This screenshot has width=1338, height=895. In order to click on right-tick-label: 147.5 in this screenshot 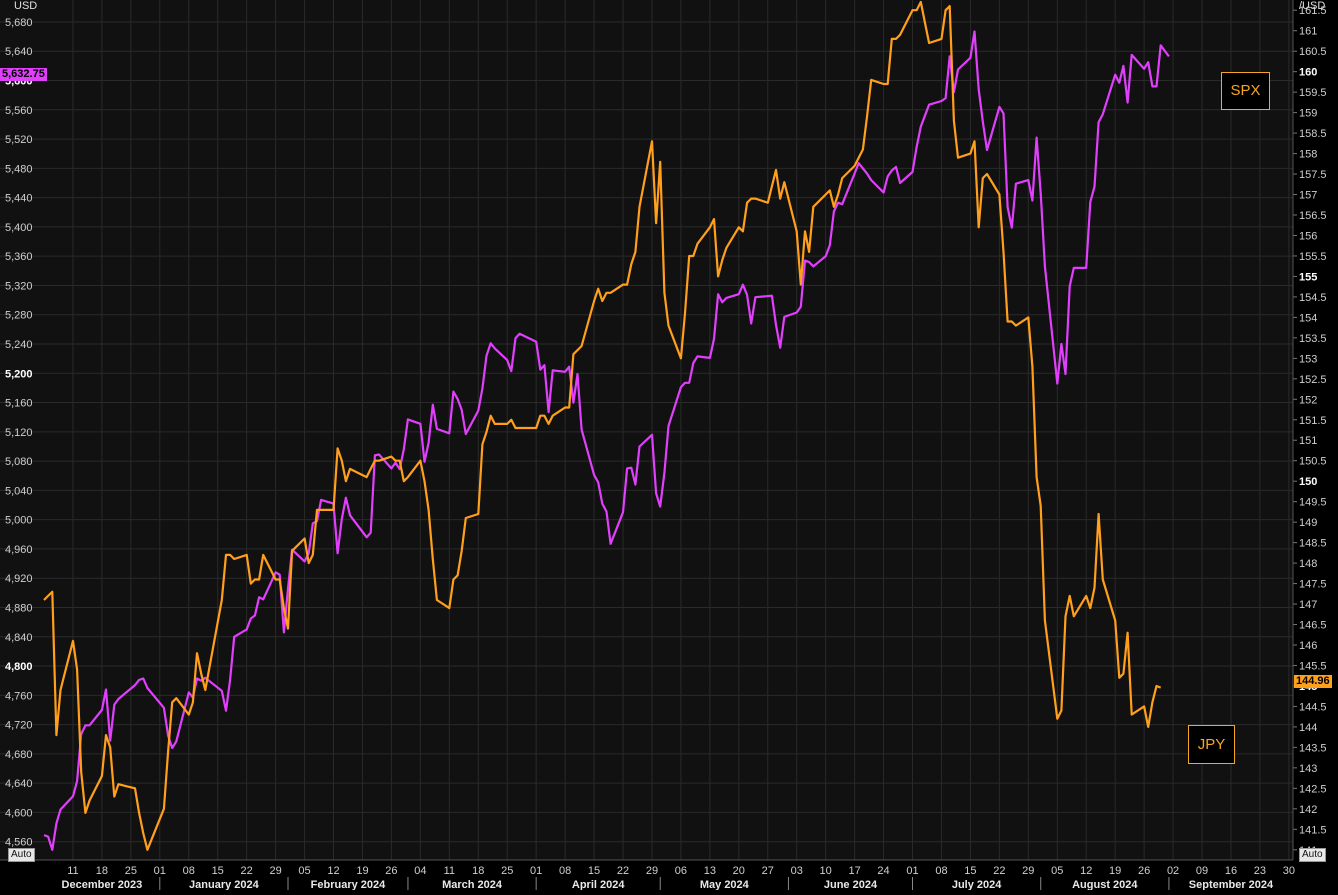, I will do `click(1313, 585)`.